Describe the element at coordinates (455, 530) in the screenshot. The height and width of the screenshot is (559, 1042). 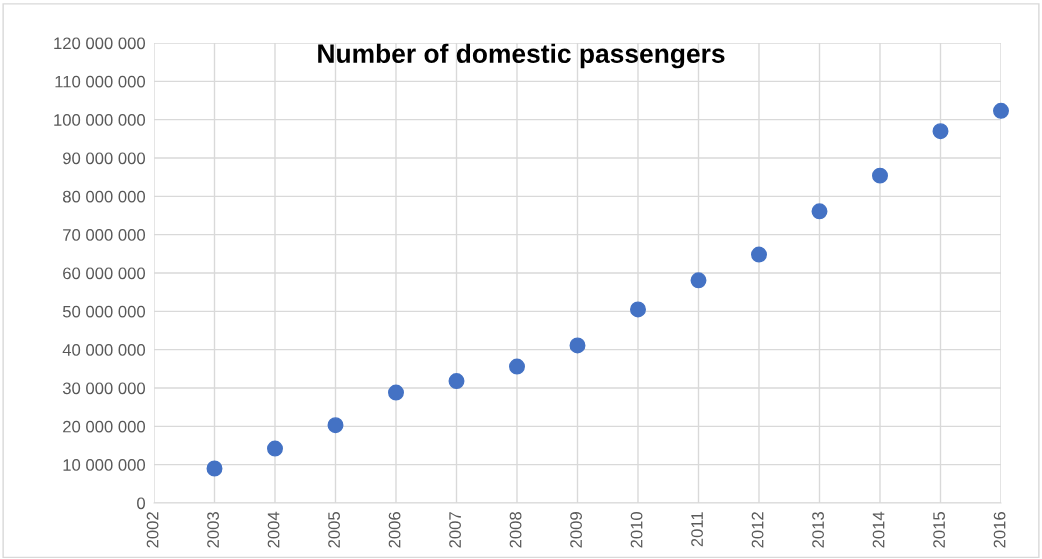
I see `x-tick-label: 2007` at that location.